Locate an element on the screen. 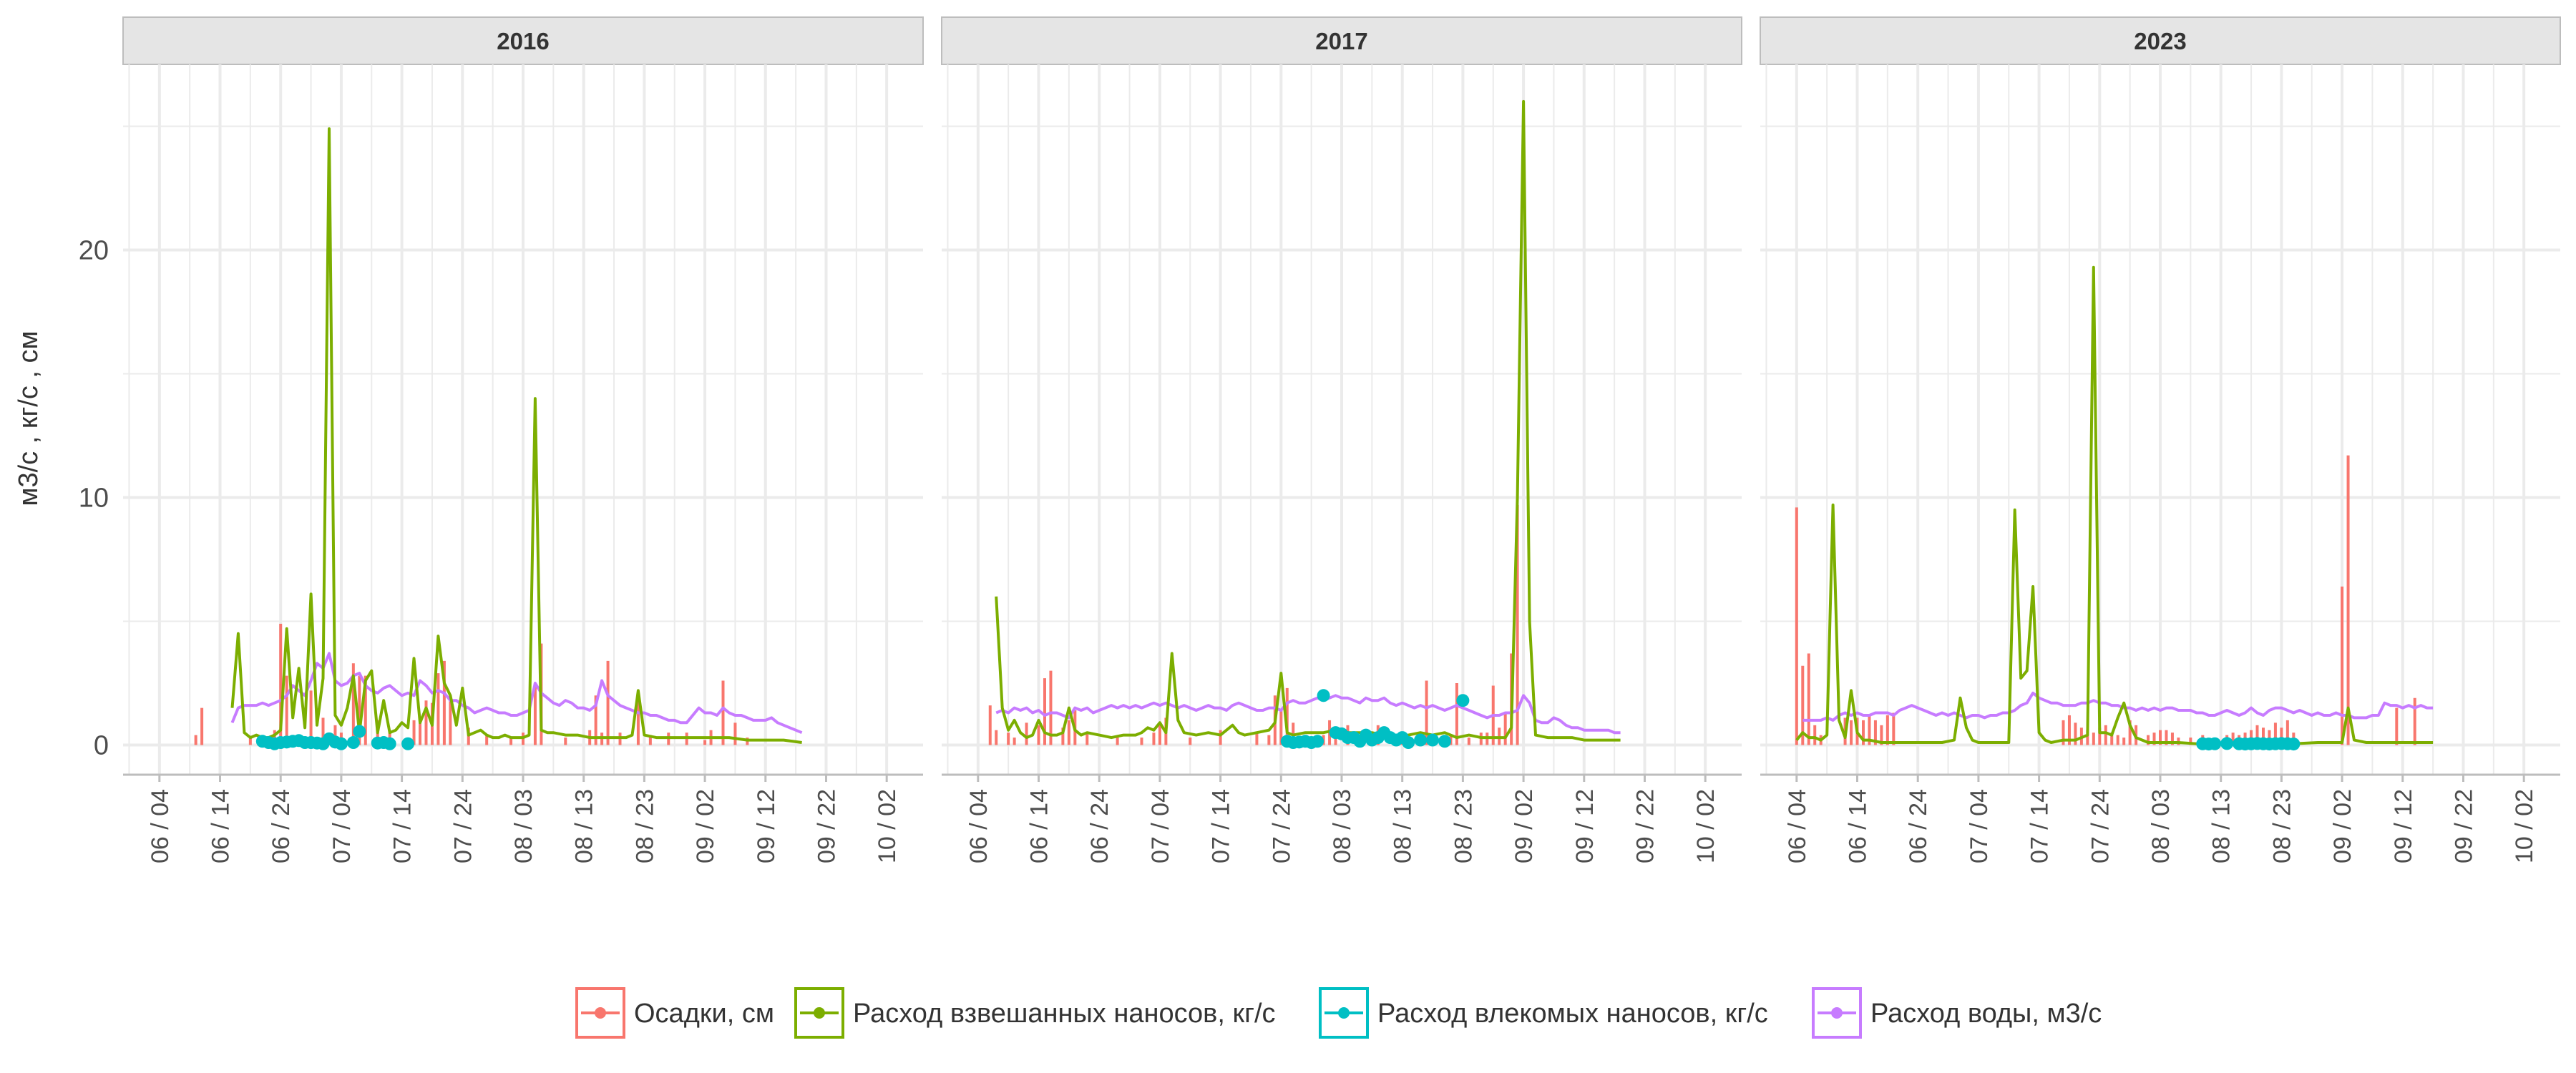 Image resolution: width=2576 pixels, height=1073 pixels. legend-item: Расход воды, м3/с is located at coordinates (1957, 1013).